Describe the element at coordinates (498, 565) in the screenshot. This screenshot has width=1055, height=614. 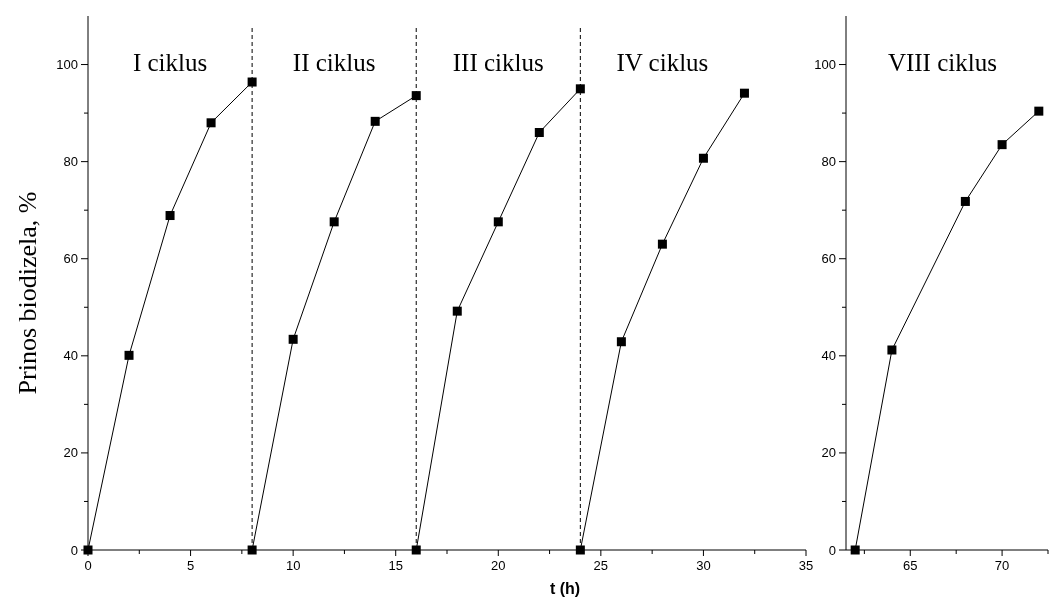
I see `x-tick-label: 20` at that location.